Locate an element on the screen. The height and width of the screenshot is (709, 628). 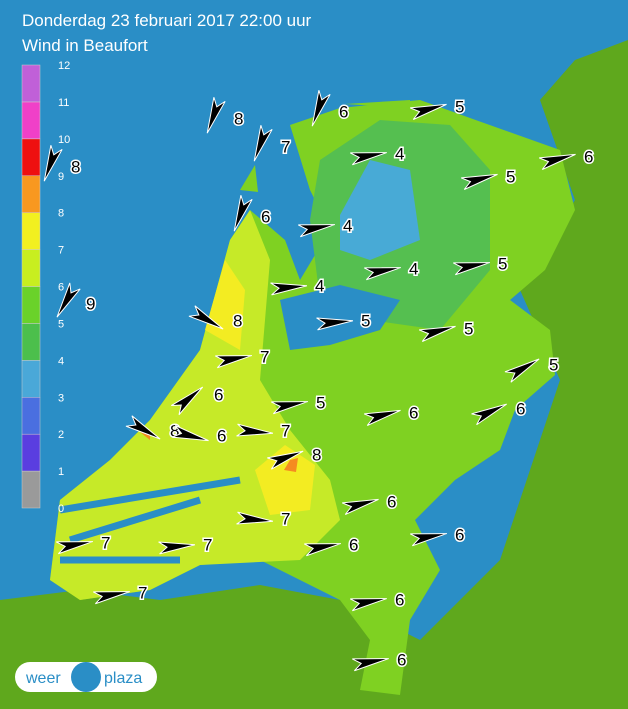
logo: weer plaza is located at coordinates (86, 677).